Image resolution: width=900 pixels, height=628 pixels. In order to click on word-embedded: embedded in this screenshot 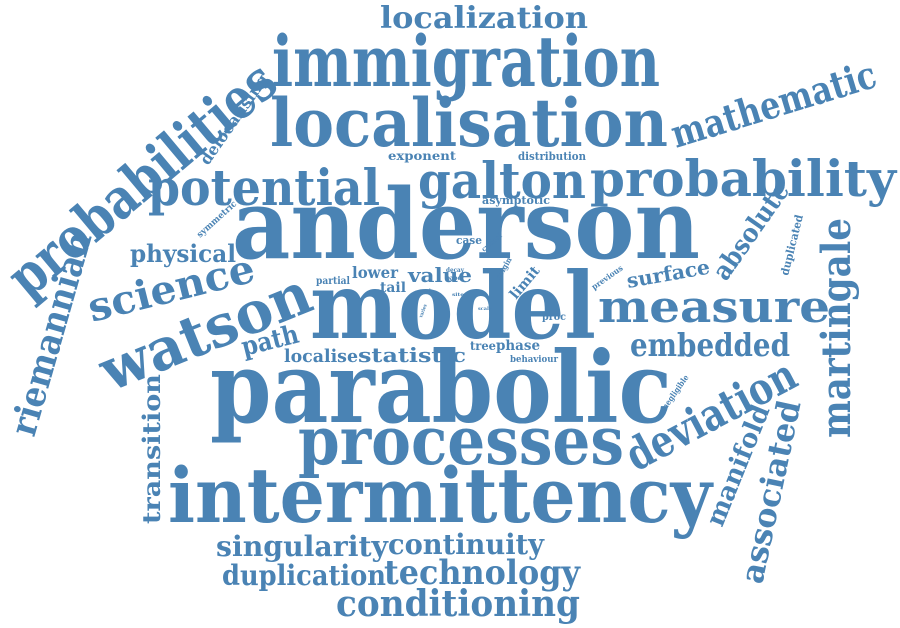, I will do `click(710, 345)`.